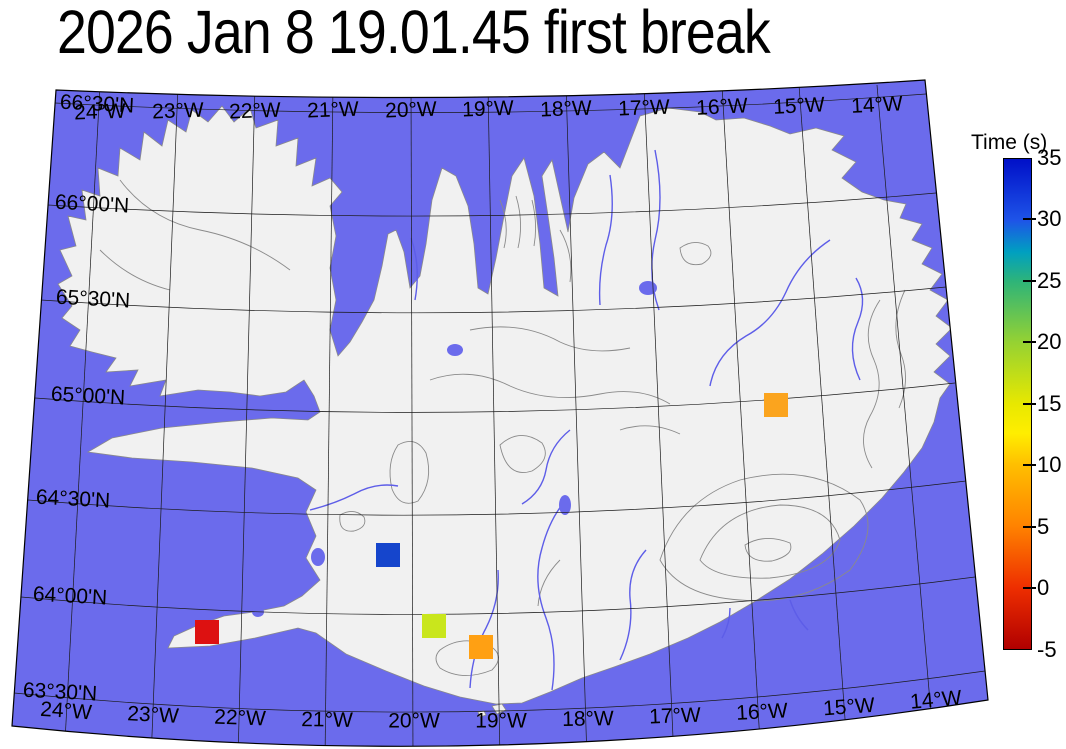  Describe the element at coordinates (59, 692) in the screenshot. I see `lat-label: 63°30'N` at that location.